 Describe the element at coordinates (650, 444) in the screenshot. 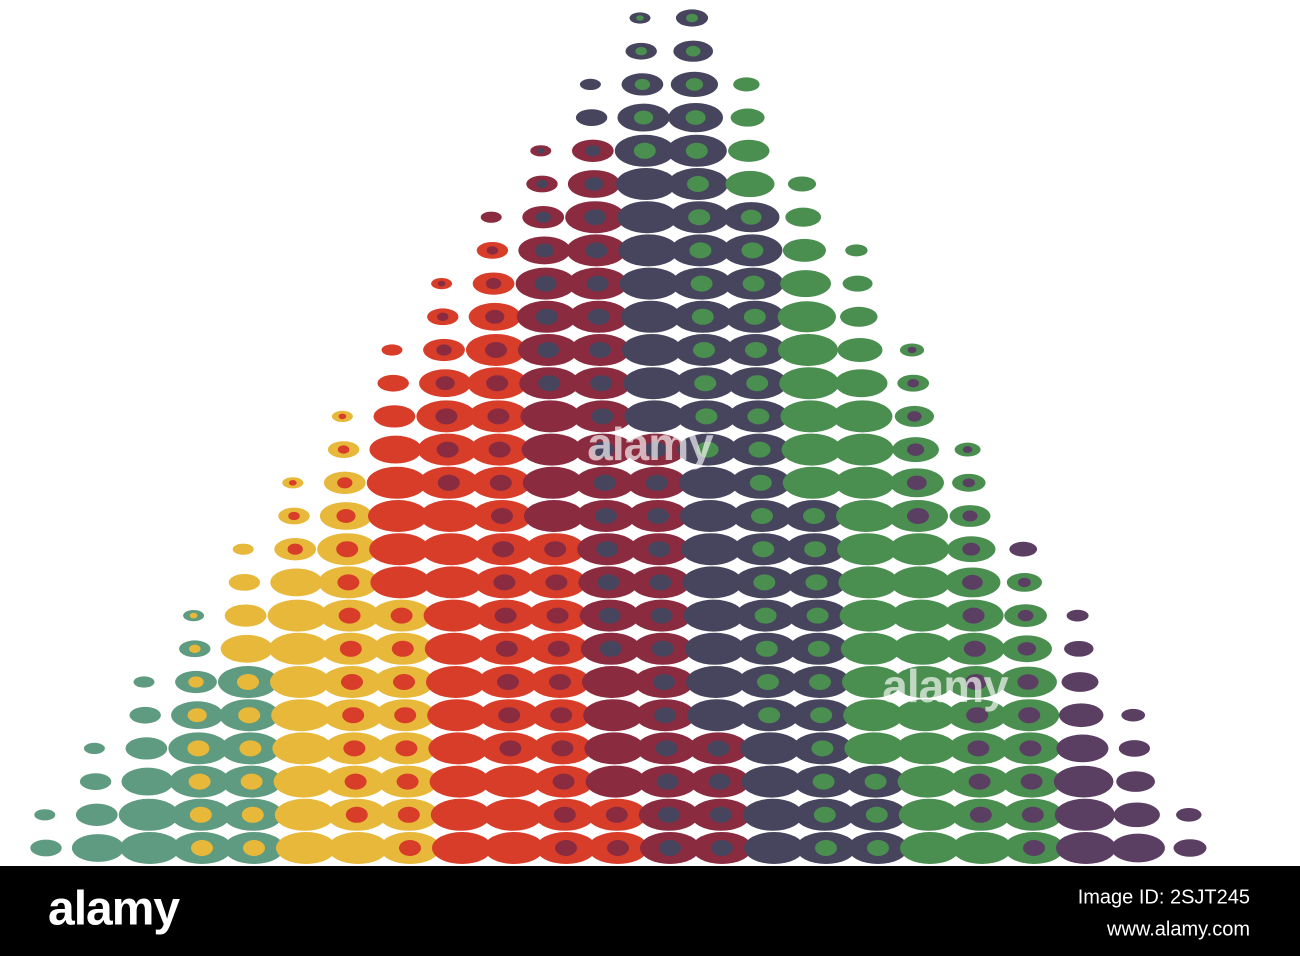

I see `watermark: alamy` at that location.